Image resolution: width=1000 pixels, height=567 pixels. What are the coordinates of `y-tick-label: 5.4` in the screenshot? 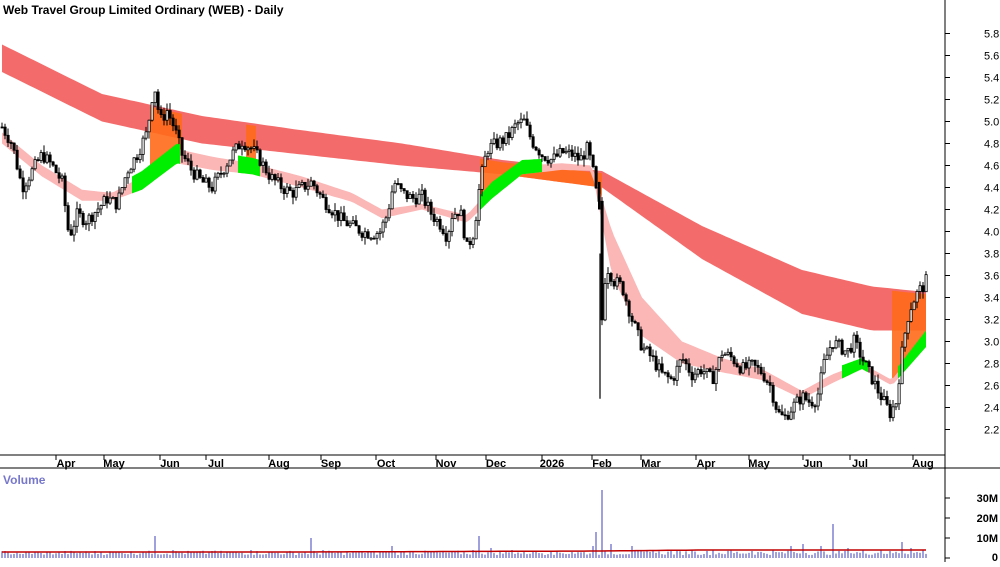 It's located at (991, 79).